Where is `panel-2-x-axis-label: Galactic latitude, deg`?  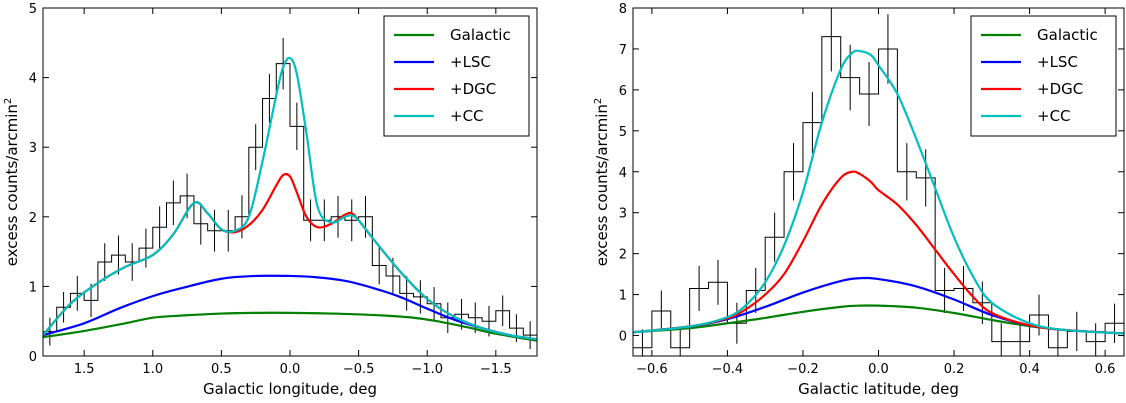
panel-2-x-axis-label: Galactic latitude, deg is located at coordinates (878, 389).